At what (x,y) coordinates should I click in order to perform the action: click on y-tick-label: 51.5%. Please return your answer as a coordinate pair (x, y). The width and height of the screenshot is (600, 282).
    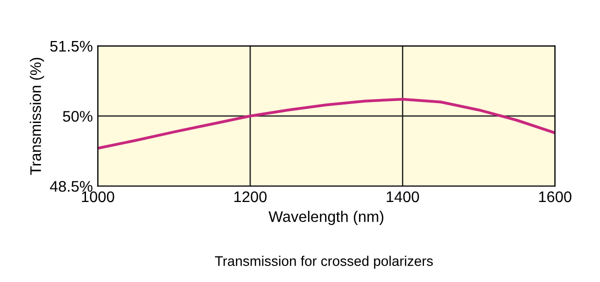
    Looking at the image, I should click on (71, 46).